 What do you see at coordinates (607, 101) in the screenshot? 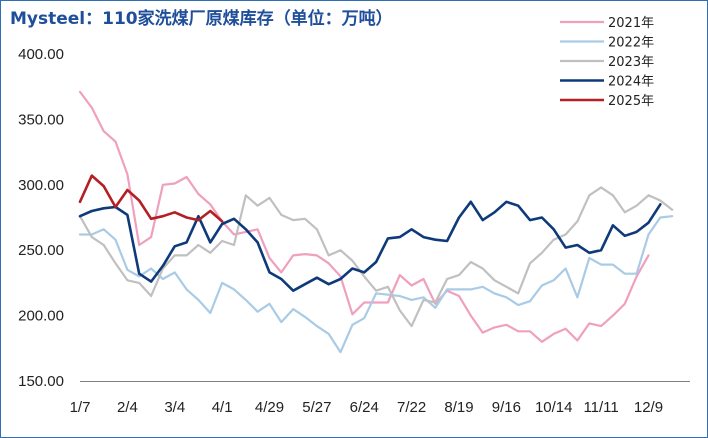
I see `legend-item: 2025年` at bounding box center [607, 101].